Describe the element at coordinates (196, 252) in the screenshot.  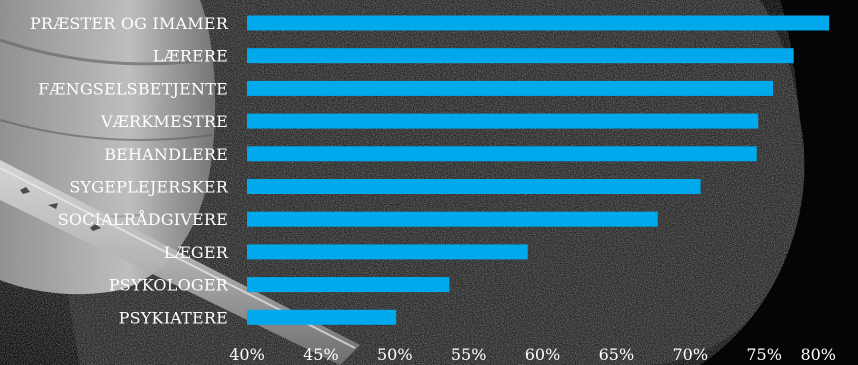
I see `category-label: LÆGER` at that location.